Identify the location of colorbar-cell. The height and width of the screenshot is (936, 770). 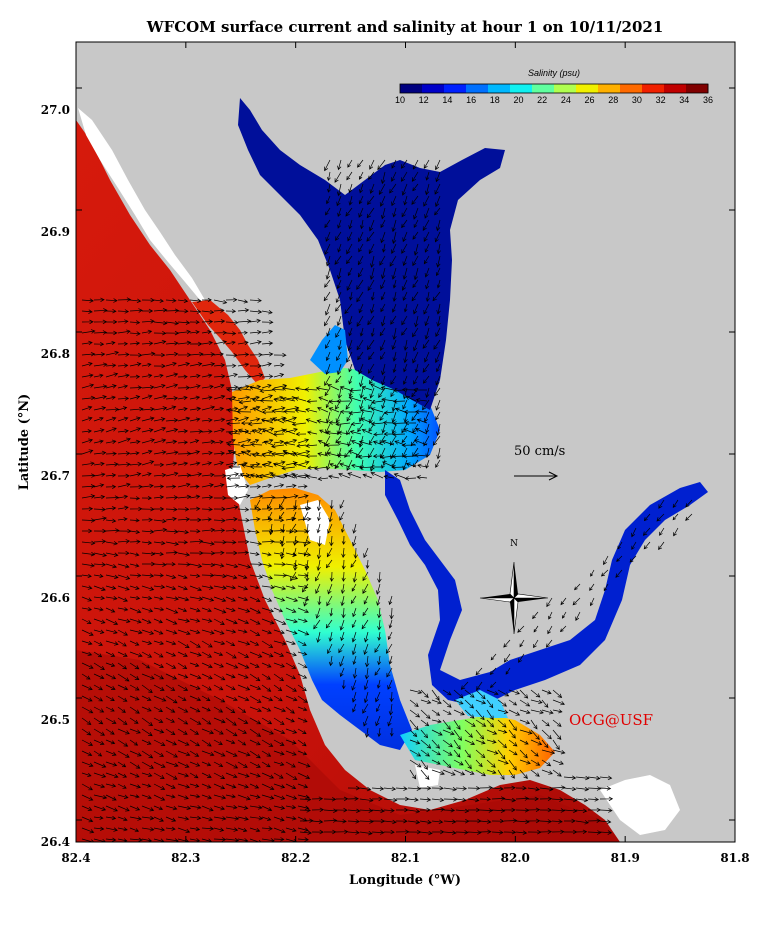
(565, 88).